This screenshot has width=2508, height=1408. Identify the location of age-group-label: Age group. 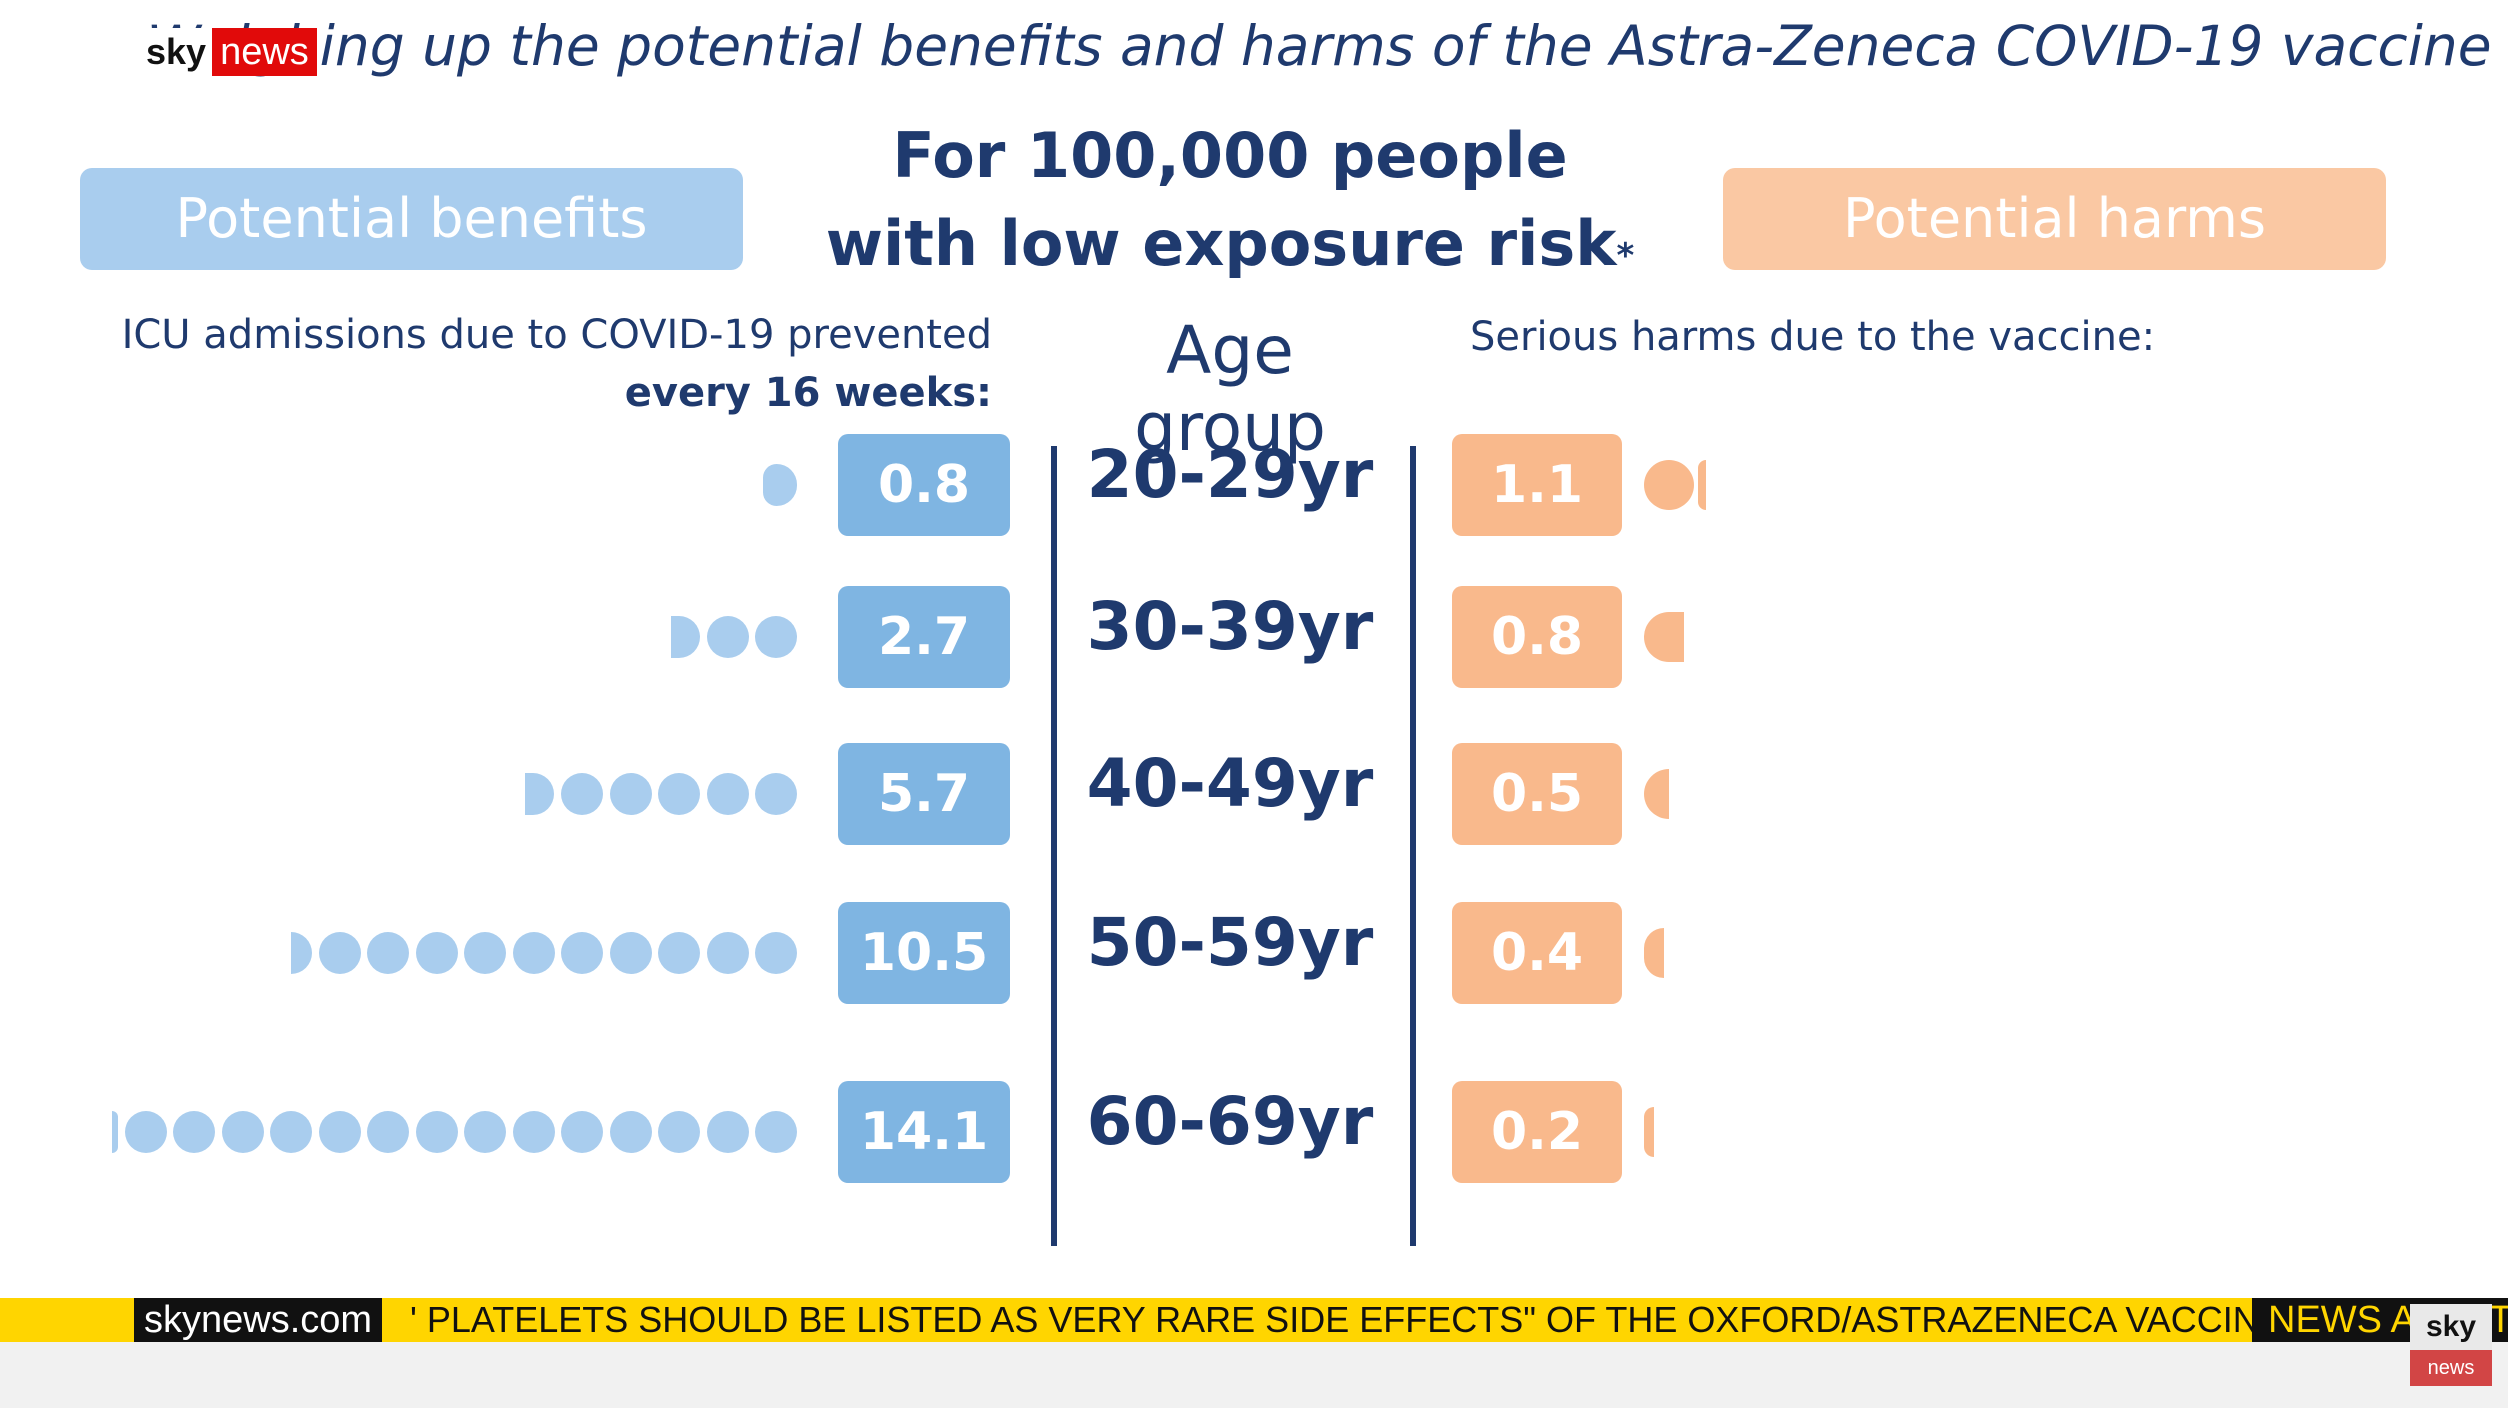
(1230, 389).